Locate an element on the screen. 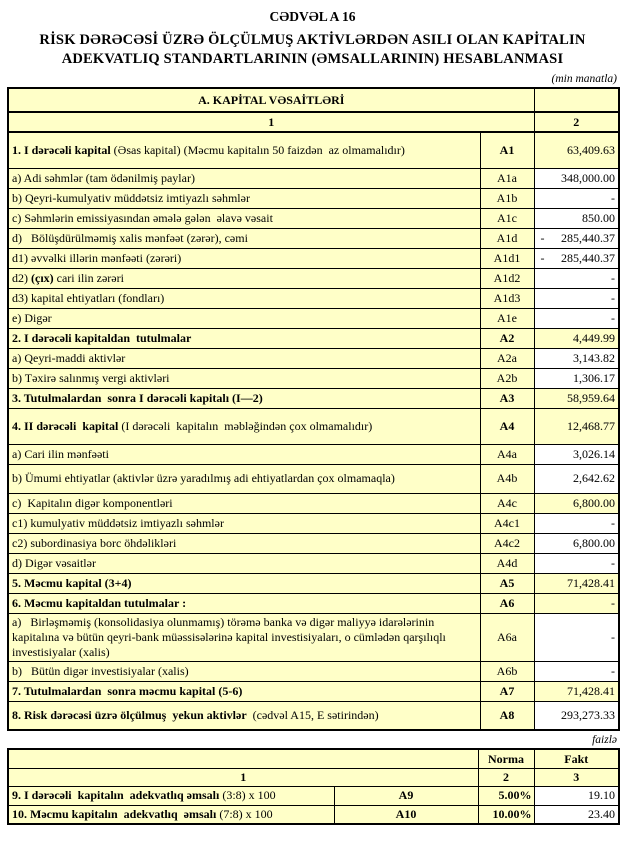 The image size is (620, 851). row-label: c2) subordinasiya borc öhdəlikləri is located at coordinates (244, 543).